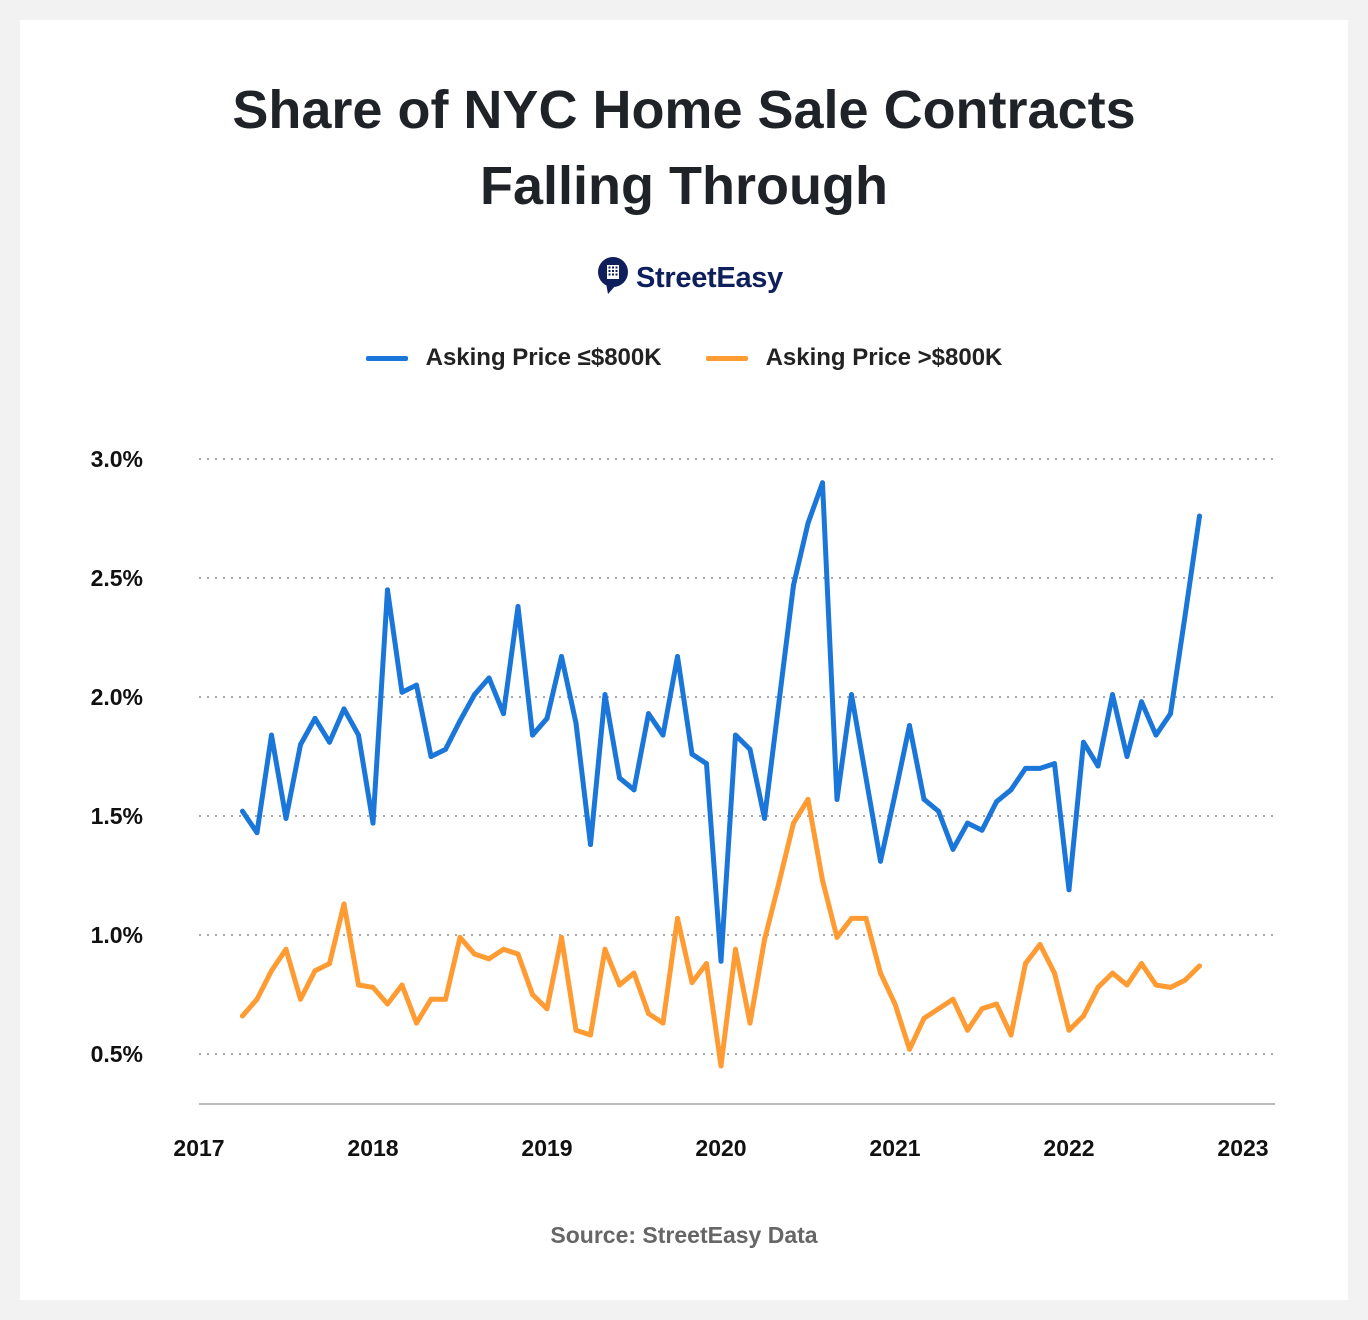 The image size is (1368, 1320). I want to click on legend-label-low: Asking Price ≤$800K, so click(543, 357).